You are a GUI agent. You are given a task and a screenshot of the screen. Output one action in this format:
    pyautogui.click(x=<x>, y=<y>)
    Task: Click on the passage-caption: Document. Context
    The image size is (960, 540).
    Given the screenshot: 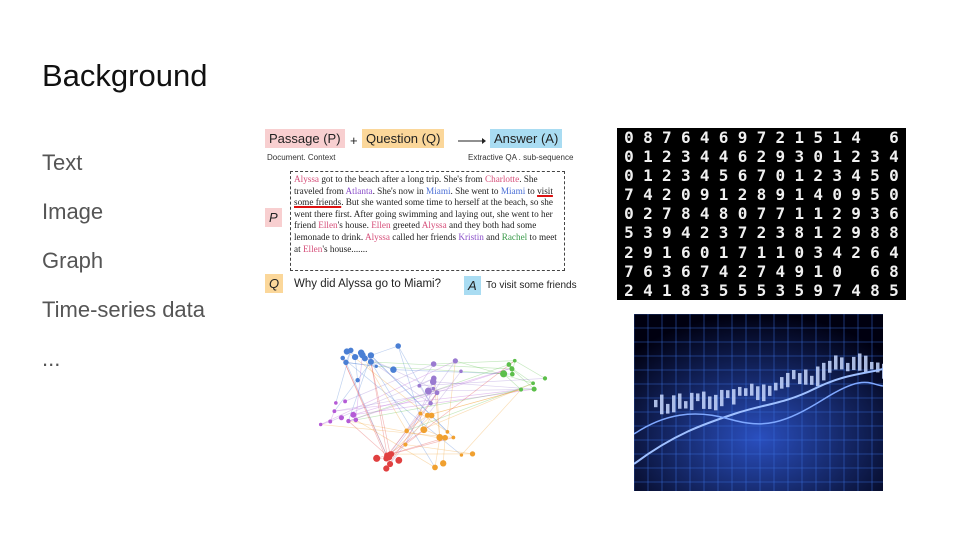 What is the action you would take?
    pyautogui.click(x=301, y=157)
    